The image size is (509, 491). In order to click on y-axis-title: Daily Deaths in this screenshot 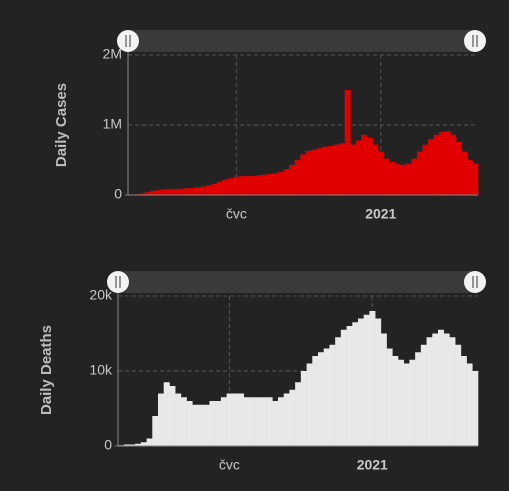, I will do `click(46, 370)`.